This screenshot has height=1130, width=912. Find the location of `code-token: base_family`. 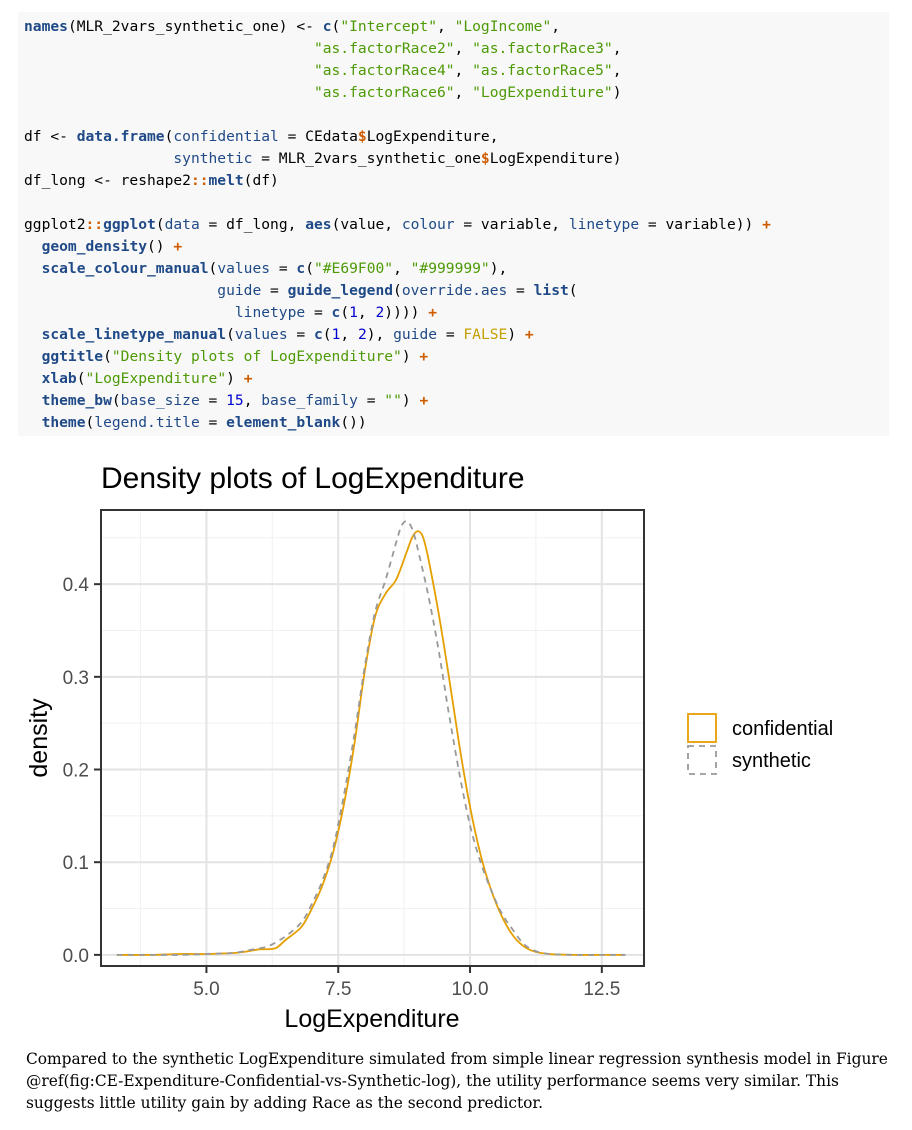

code-token: base_family is located at coordinates (309, 400).